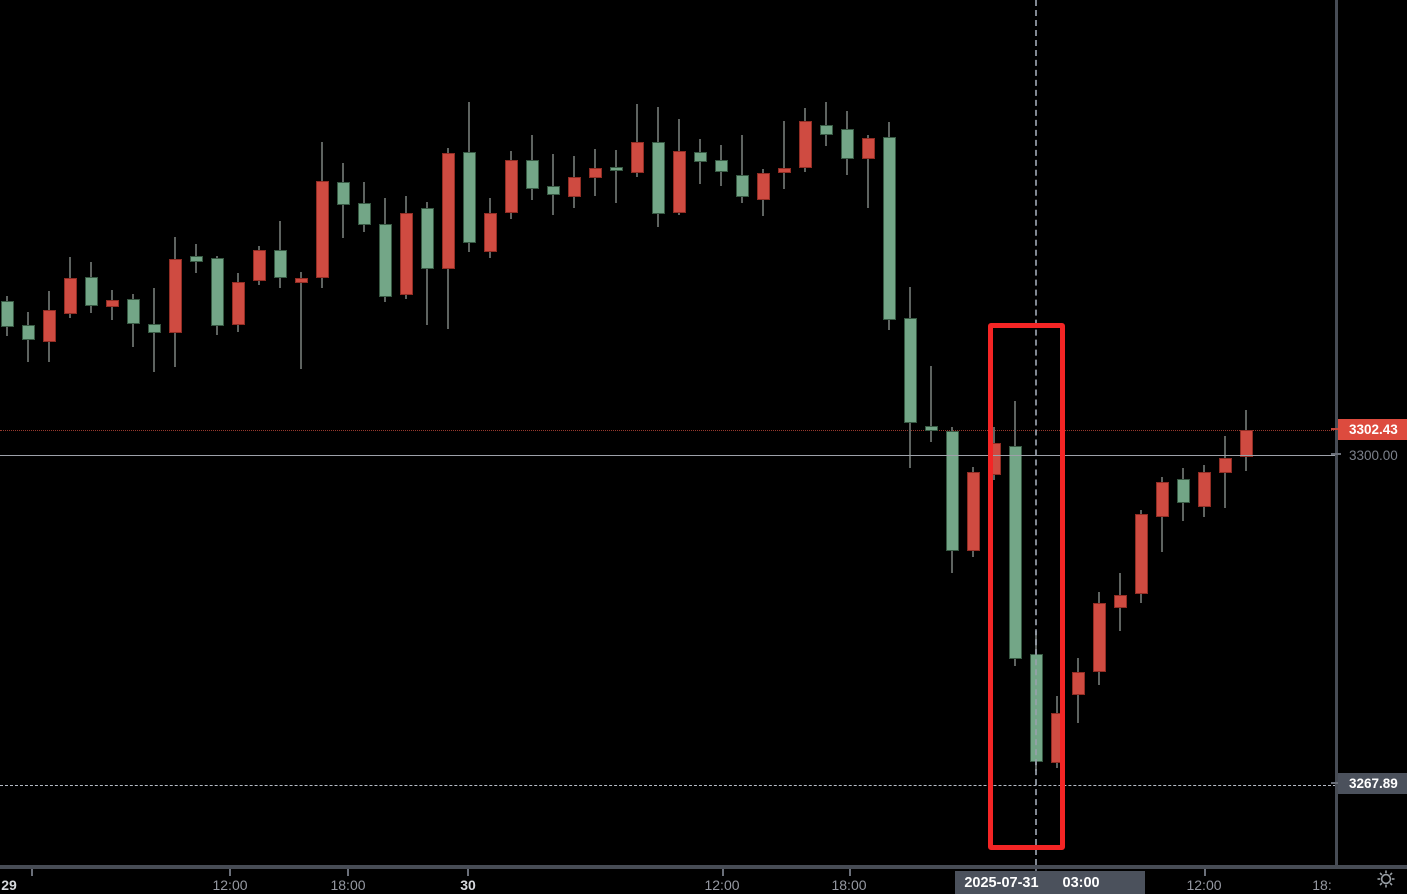  I want to click on price-label-3300: 3300.00, so click(1373, 455).